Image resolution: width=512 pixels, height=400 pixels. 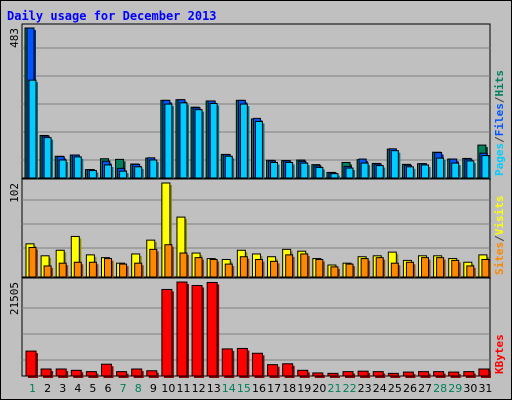 I want to click on day-label: 16, so click(x=259, y=388).